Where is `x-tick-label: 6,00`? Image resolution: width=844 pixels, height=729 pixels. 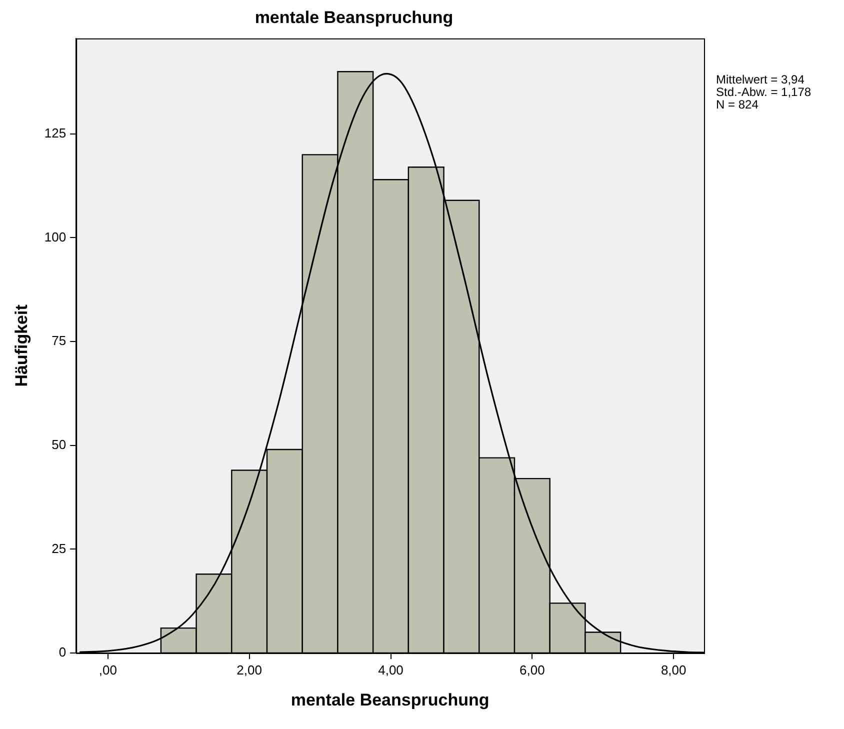
x-tick-label: 6,00 is located at coordinates (532, 670).